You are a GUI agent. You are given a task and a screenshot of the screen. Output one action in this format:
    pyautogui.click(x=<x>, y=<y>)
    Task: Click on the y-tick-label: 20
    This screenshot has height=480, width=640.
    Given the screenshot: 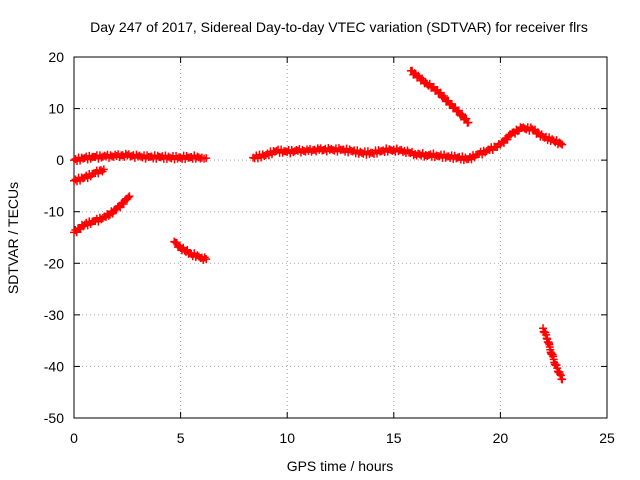 What is the action you would take?
    pyautogui.click(x=56, y=57)
    